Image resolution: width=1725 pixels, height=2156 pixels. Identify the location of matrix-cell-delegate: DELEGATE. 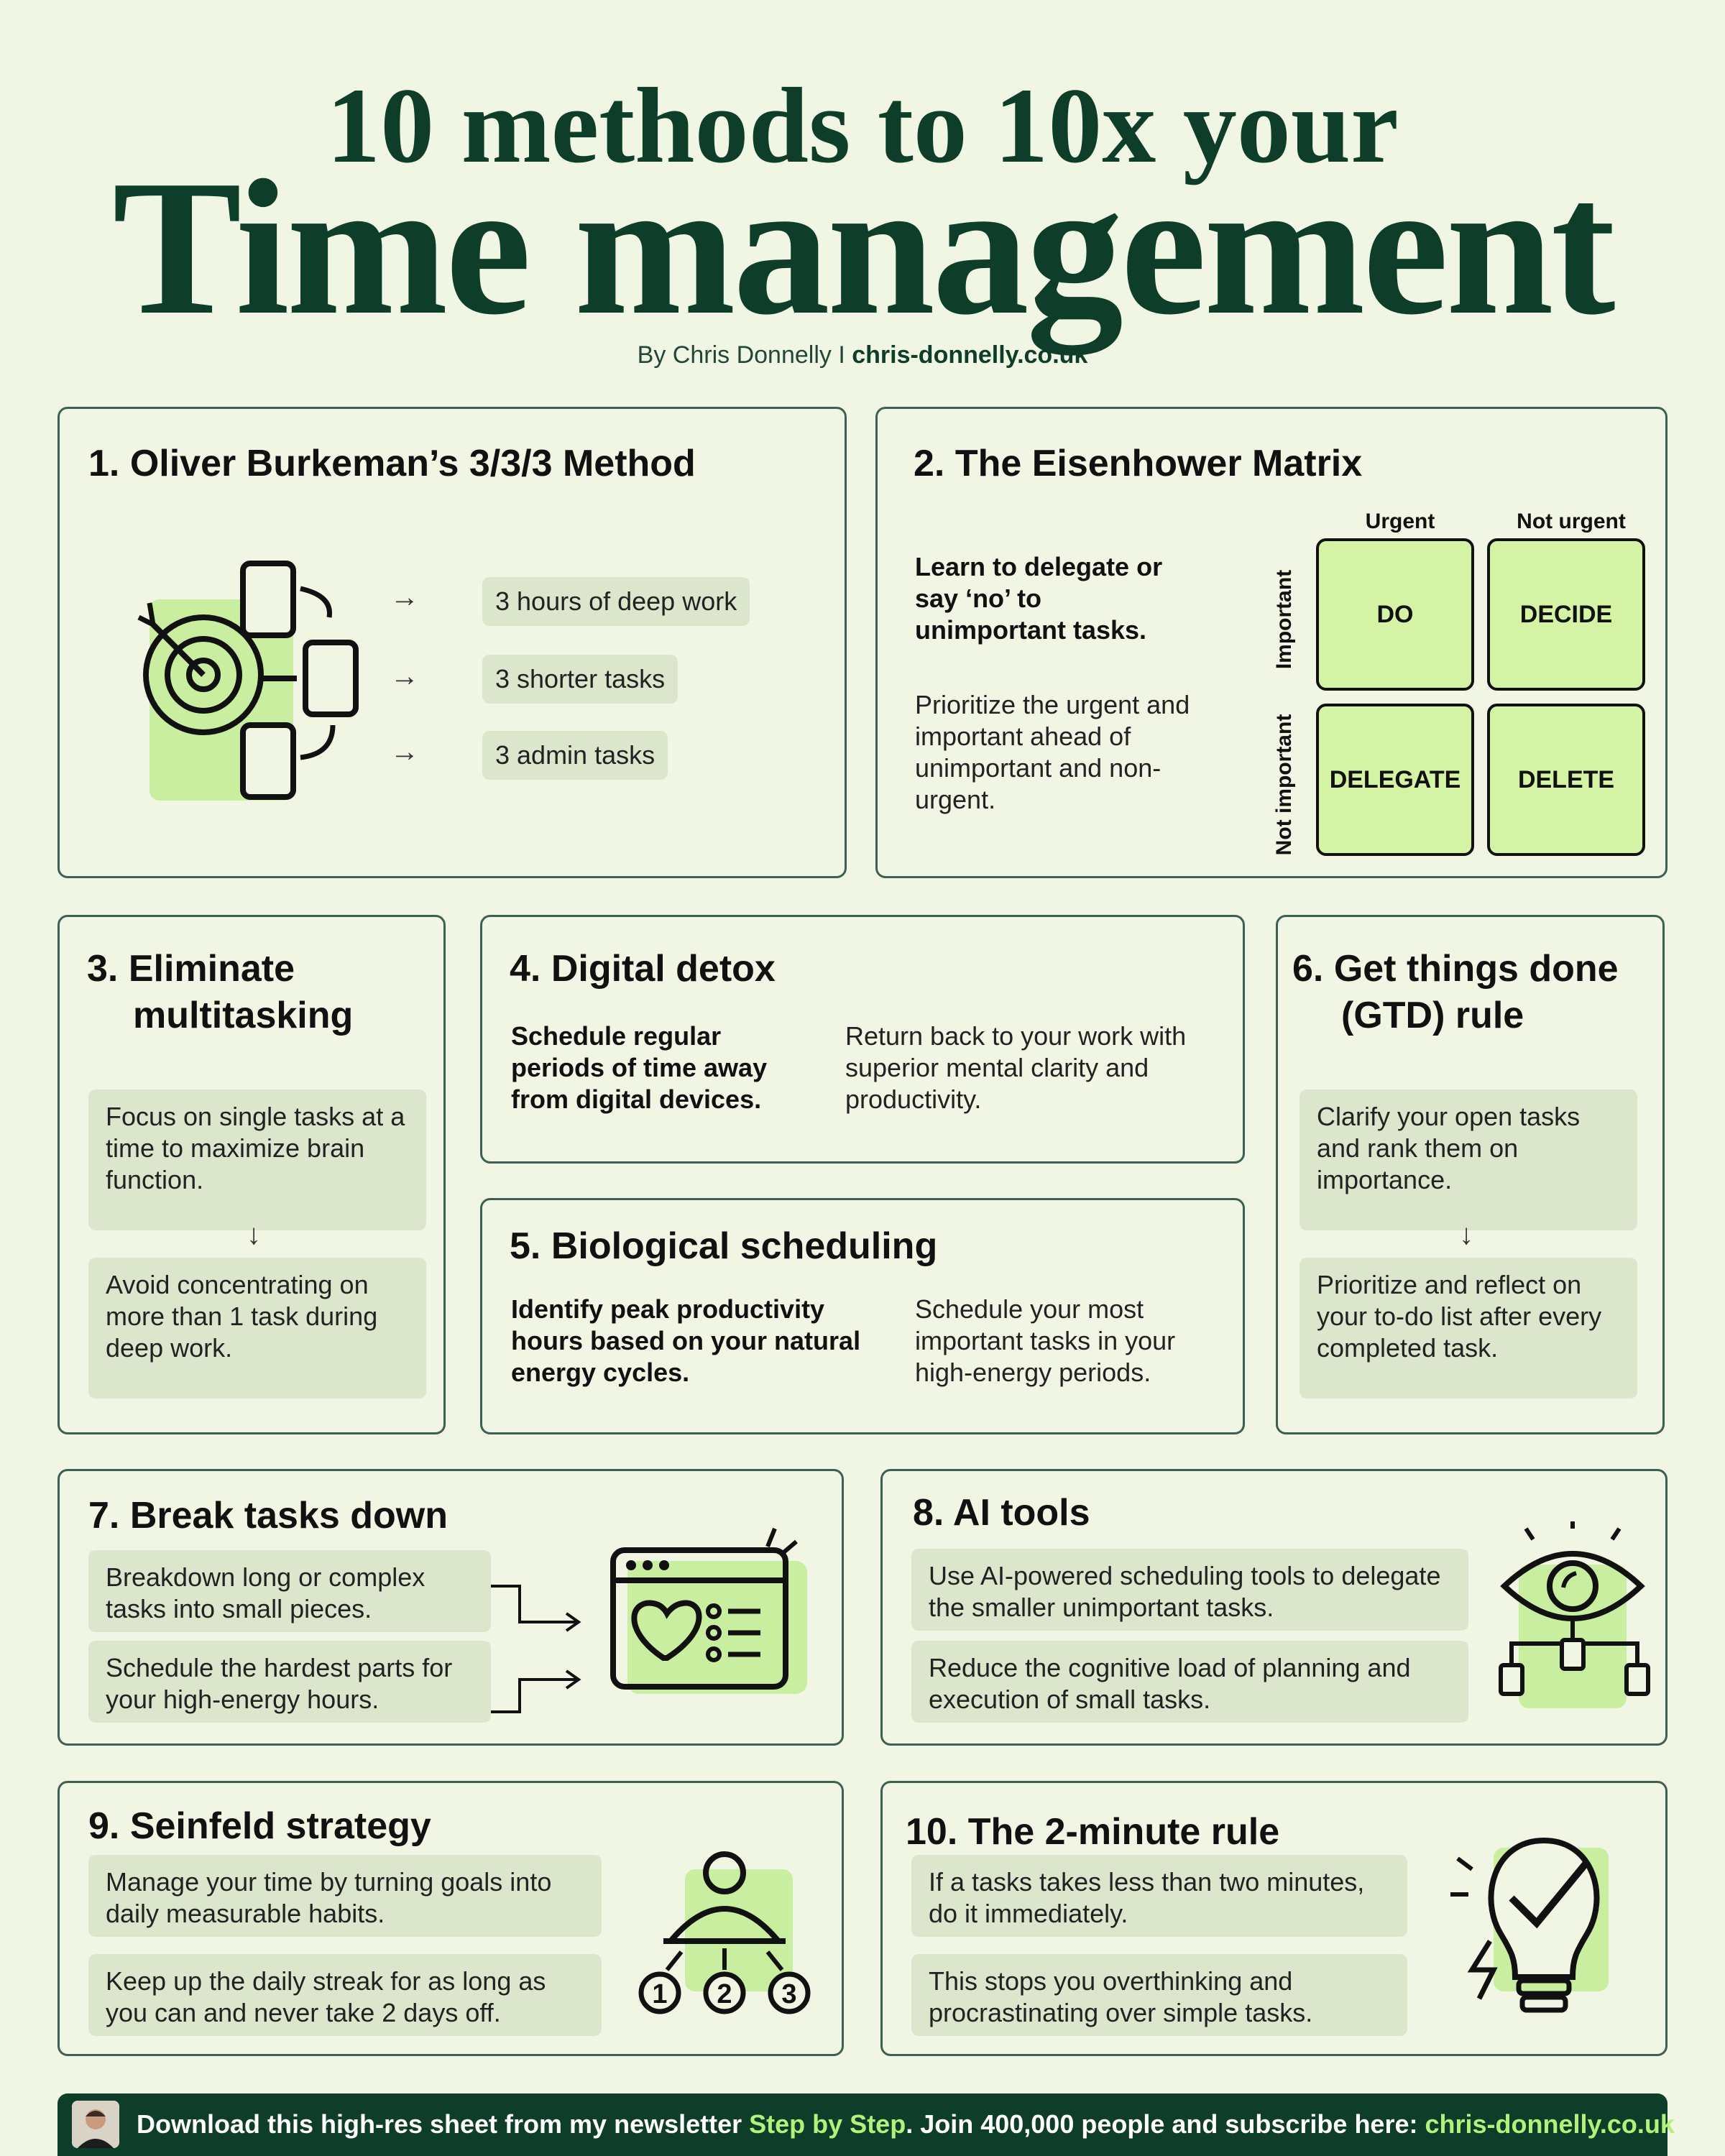
(1395, 780).